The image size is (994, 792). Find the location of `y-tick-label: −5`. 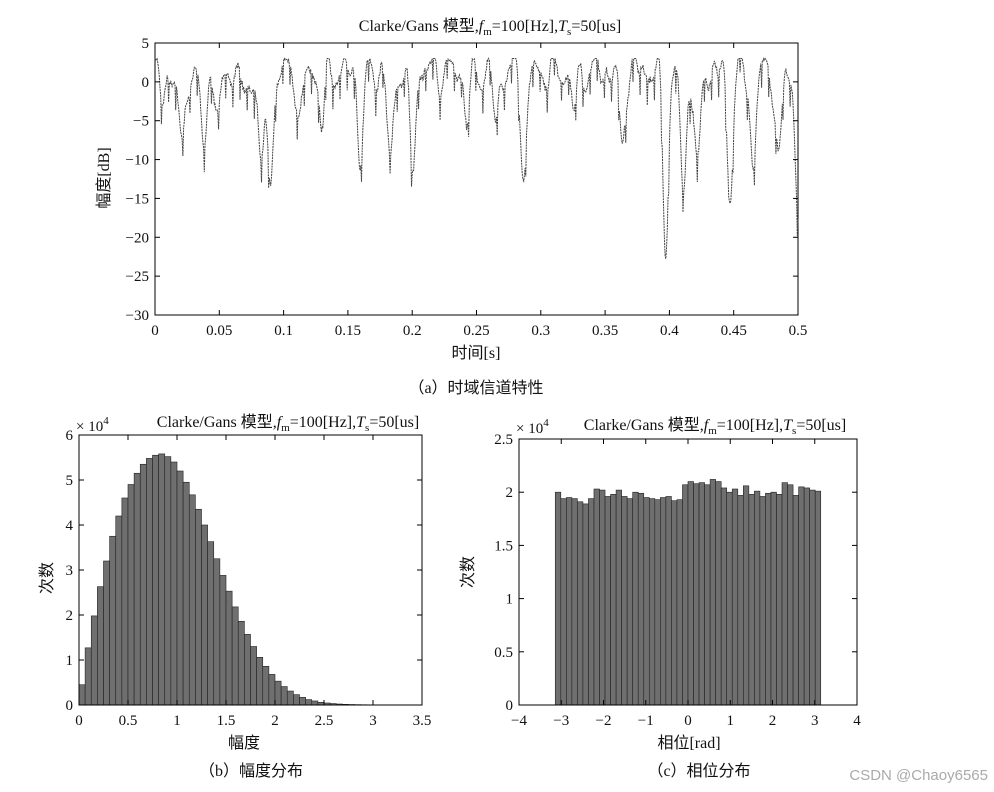

y-tick-label: −5 is located at coordinates (141, 122).